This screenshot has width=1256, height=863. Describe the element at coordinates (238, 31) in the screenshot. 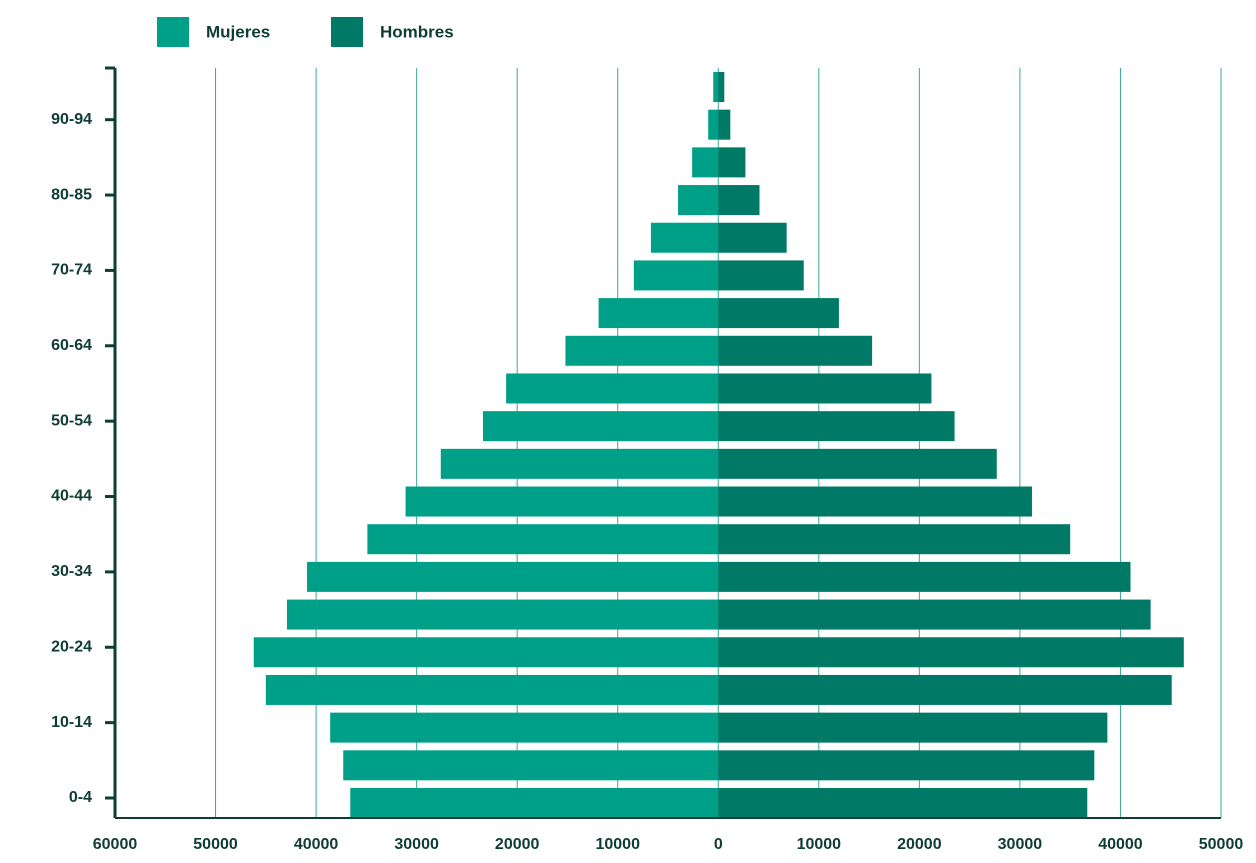

I see `legend-label: Mujeres` at that location.